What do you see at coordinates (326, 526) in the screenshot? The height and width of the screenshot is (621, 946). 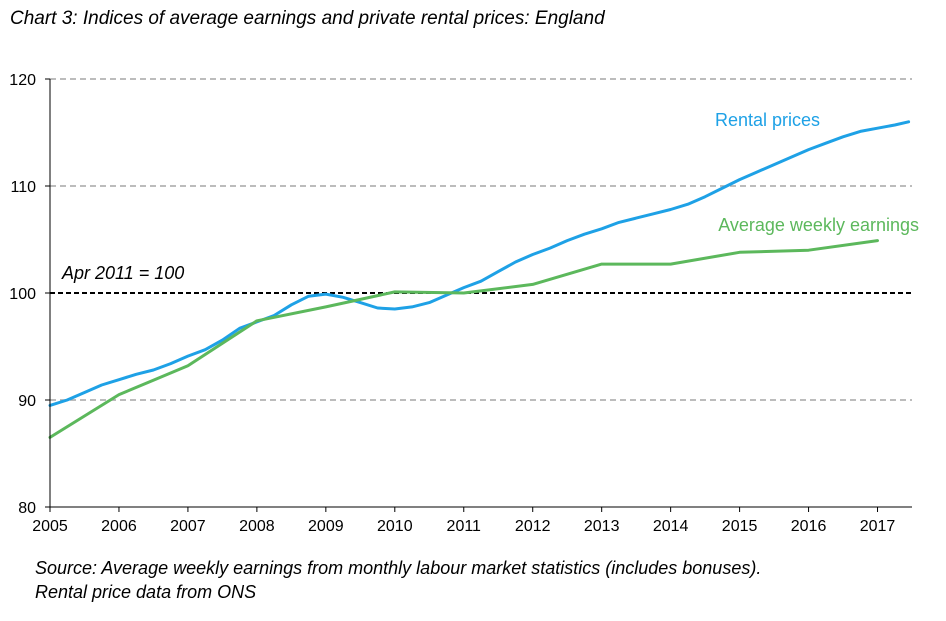 I see `x-tick-label: 2009` at bounding box center [326, 526].